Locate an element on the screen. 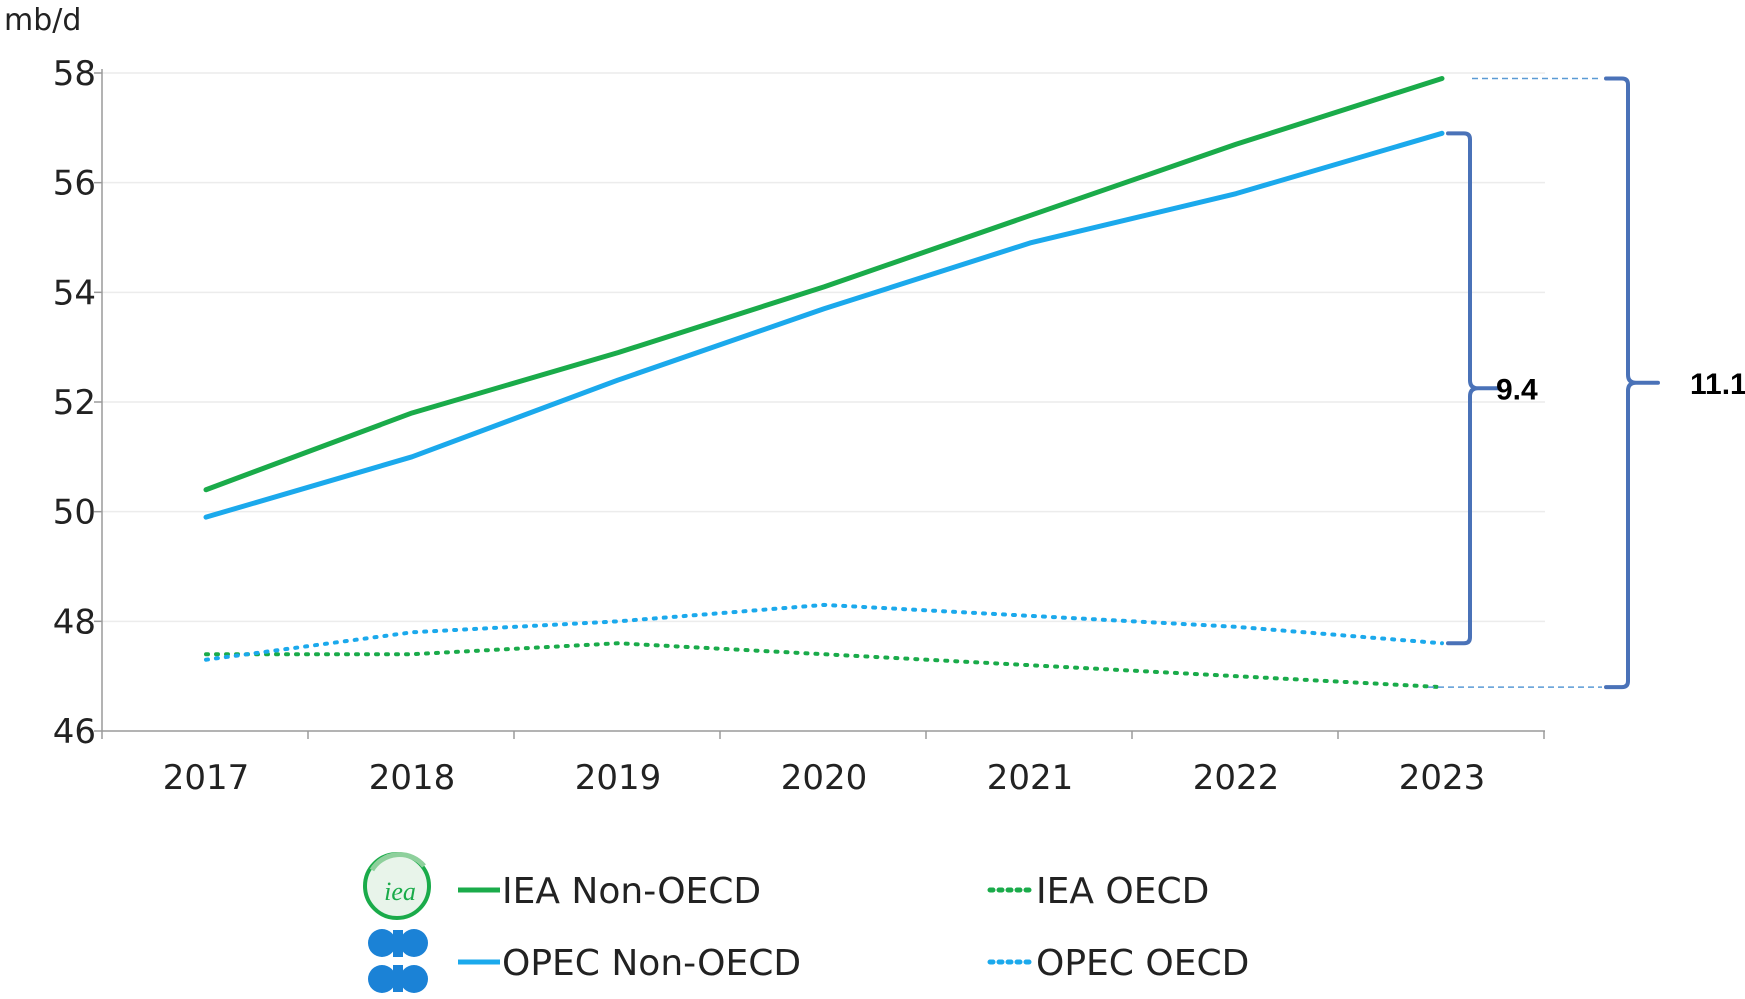  y-axis-unit-label: mb/d is located at coordinates (42, 20).